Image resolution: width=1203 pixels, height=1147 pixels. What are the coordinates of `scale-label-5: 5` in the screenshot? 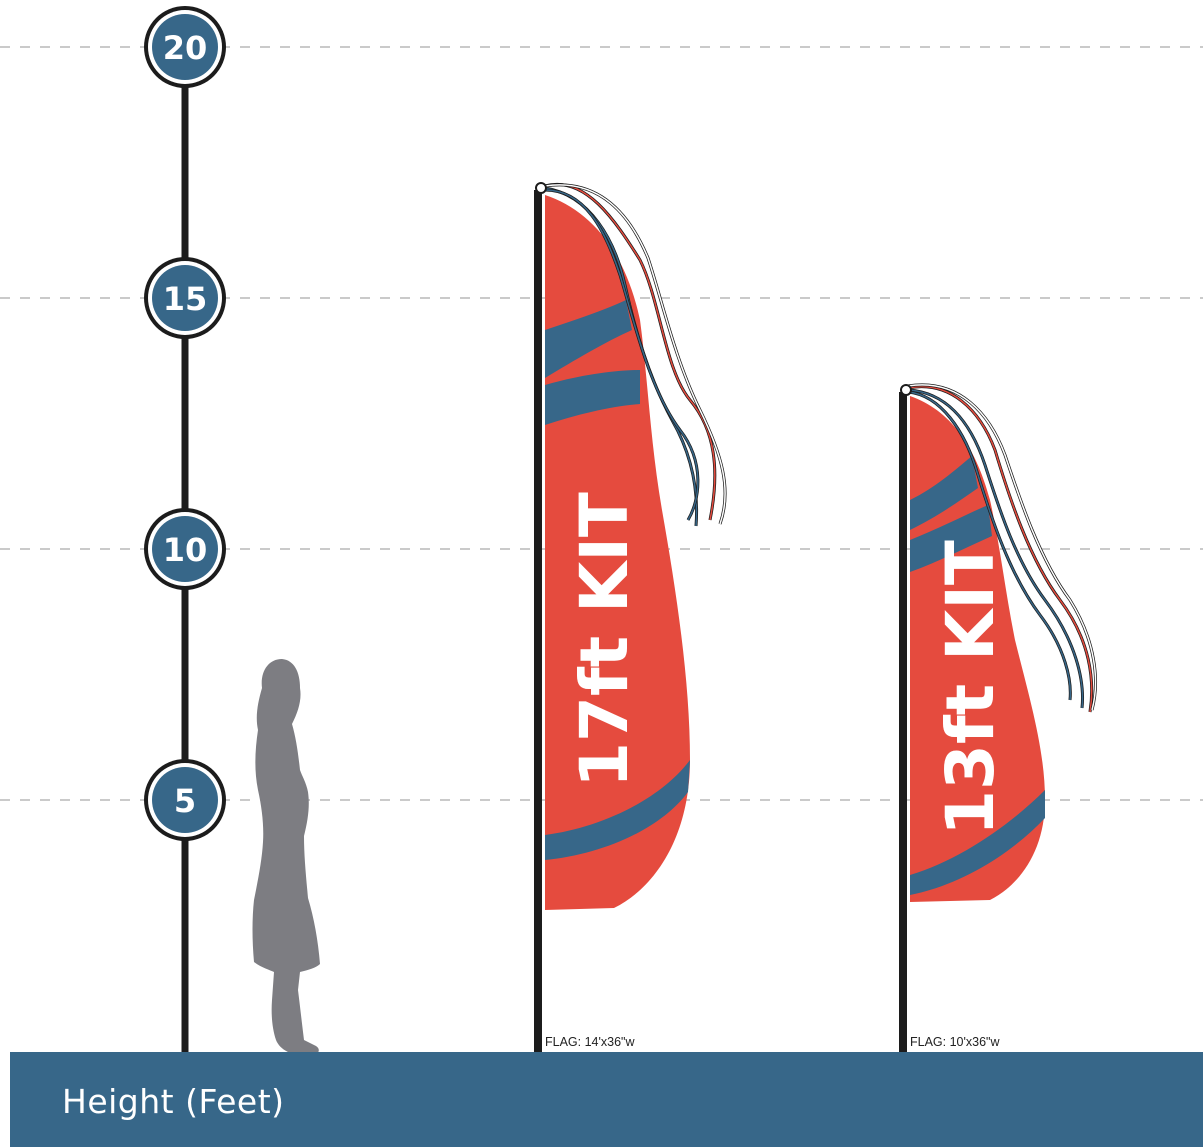 It's located at (185, 801).